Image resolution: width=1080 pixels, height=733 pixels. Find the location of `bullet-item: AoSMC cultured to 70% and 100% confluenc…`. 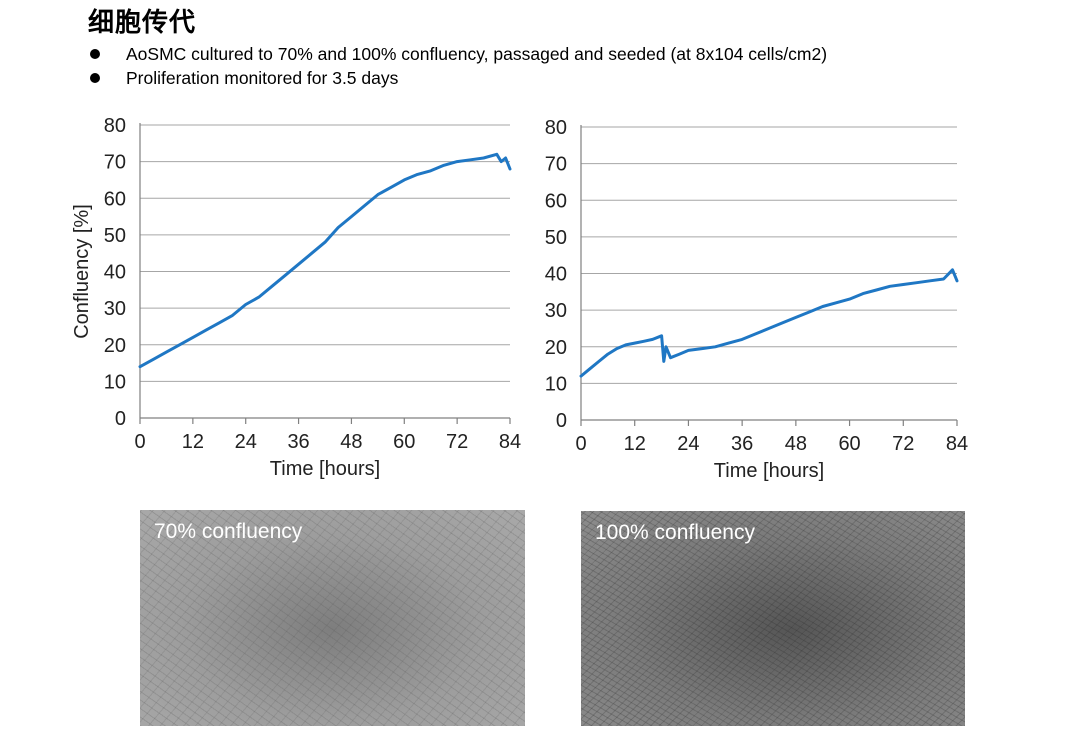

bullet-item: AoSMC cultured to 70% and 100% confluenc… is located at coordinates (457, 54).